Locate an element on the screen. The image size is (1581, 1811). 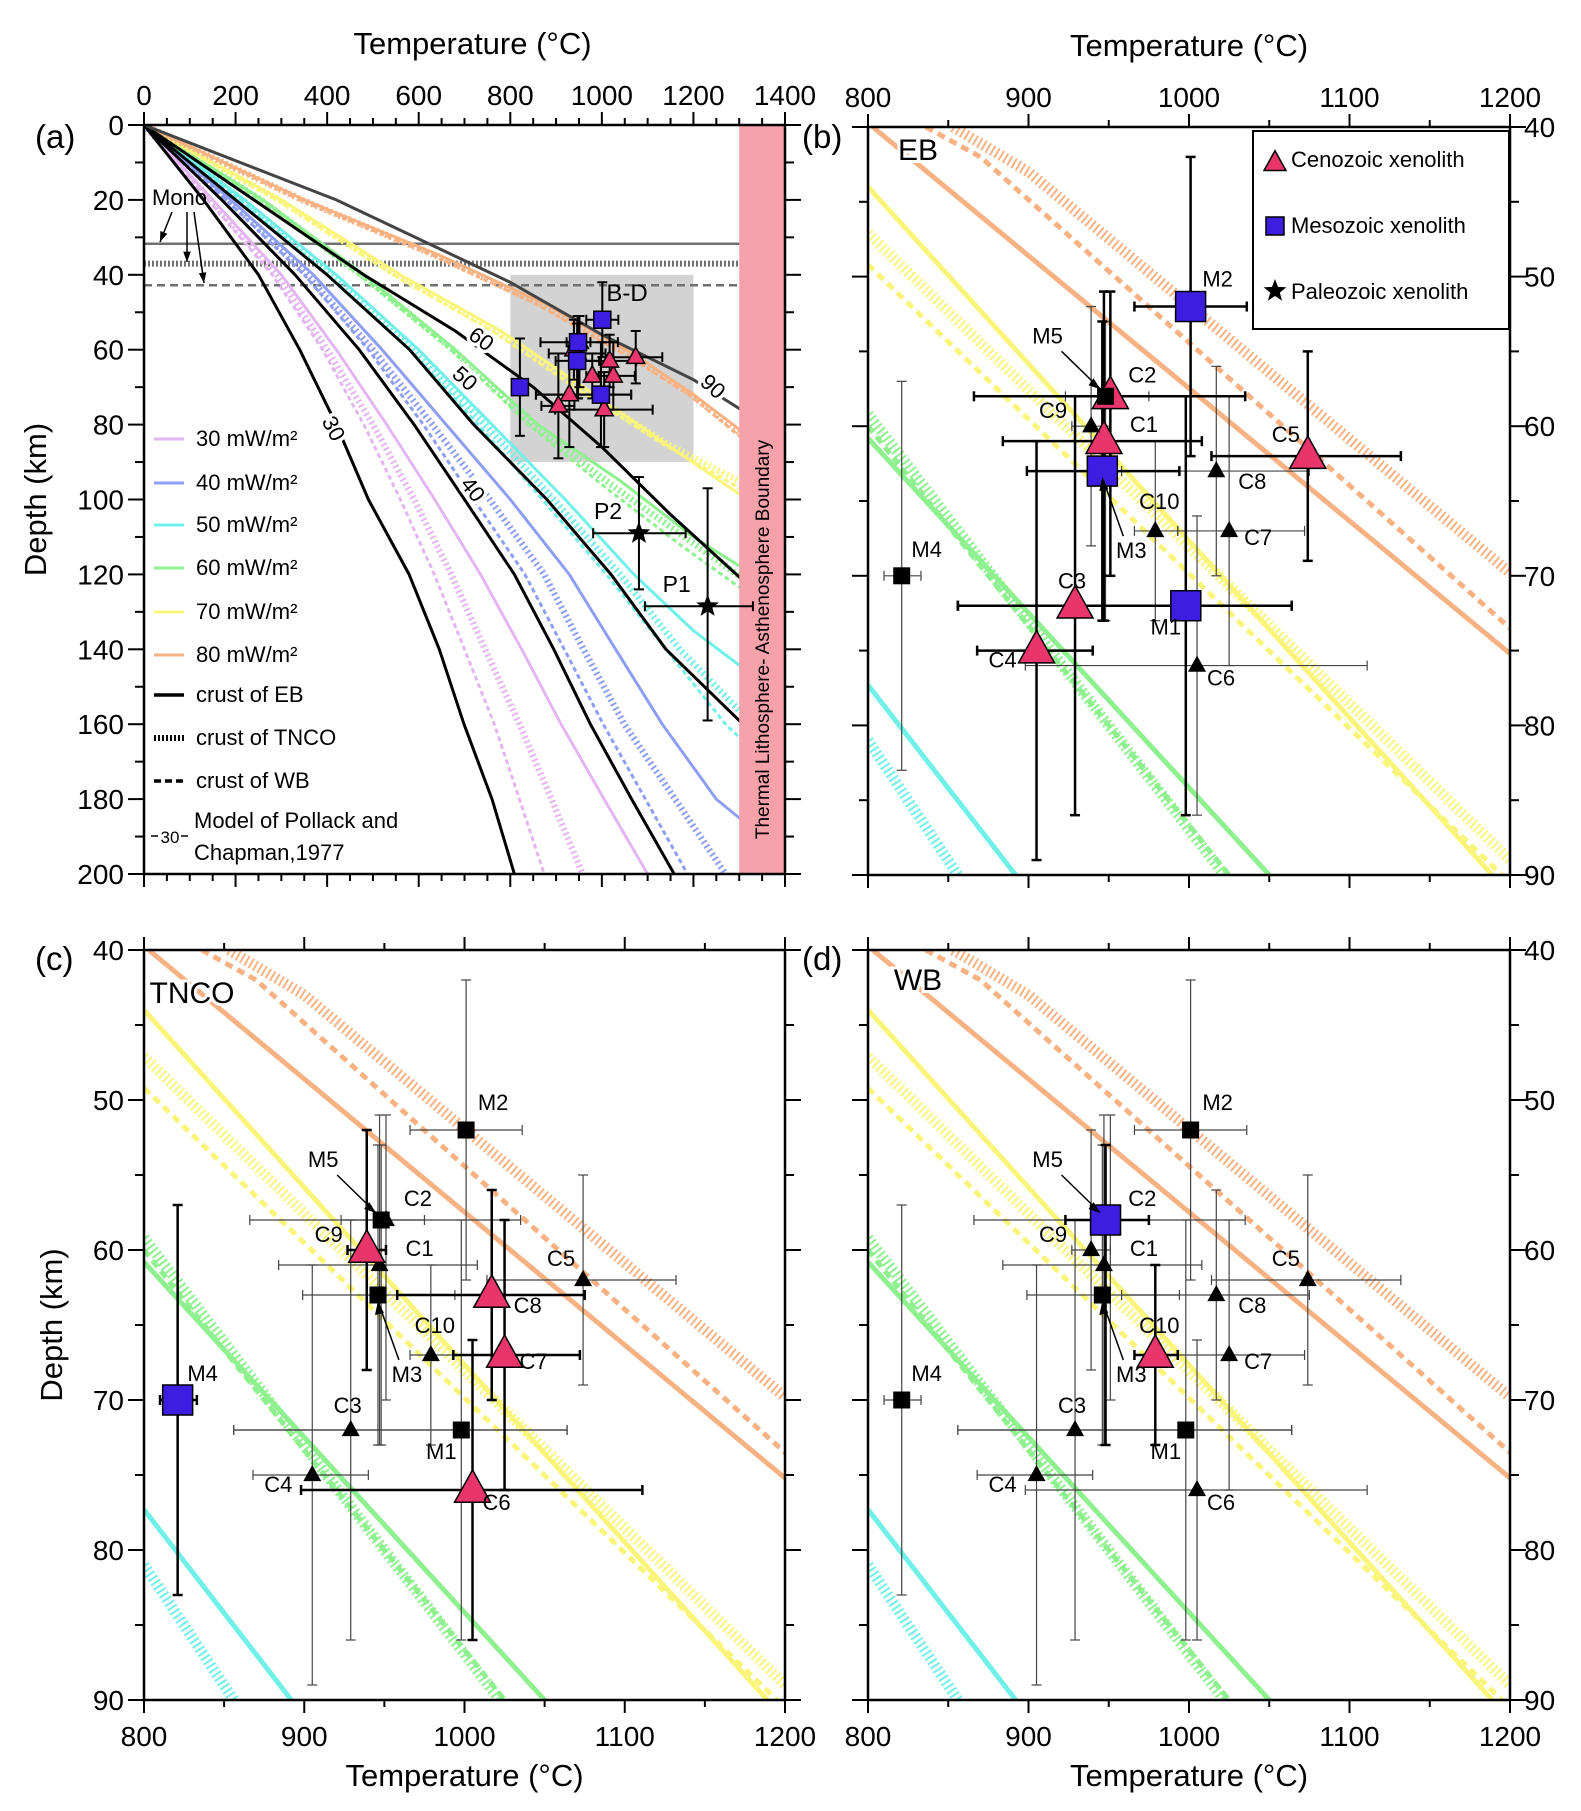
geotherm-70-tnco is located at coordinates (449, 308).